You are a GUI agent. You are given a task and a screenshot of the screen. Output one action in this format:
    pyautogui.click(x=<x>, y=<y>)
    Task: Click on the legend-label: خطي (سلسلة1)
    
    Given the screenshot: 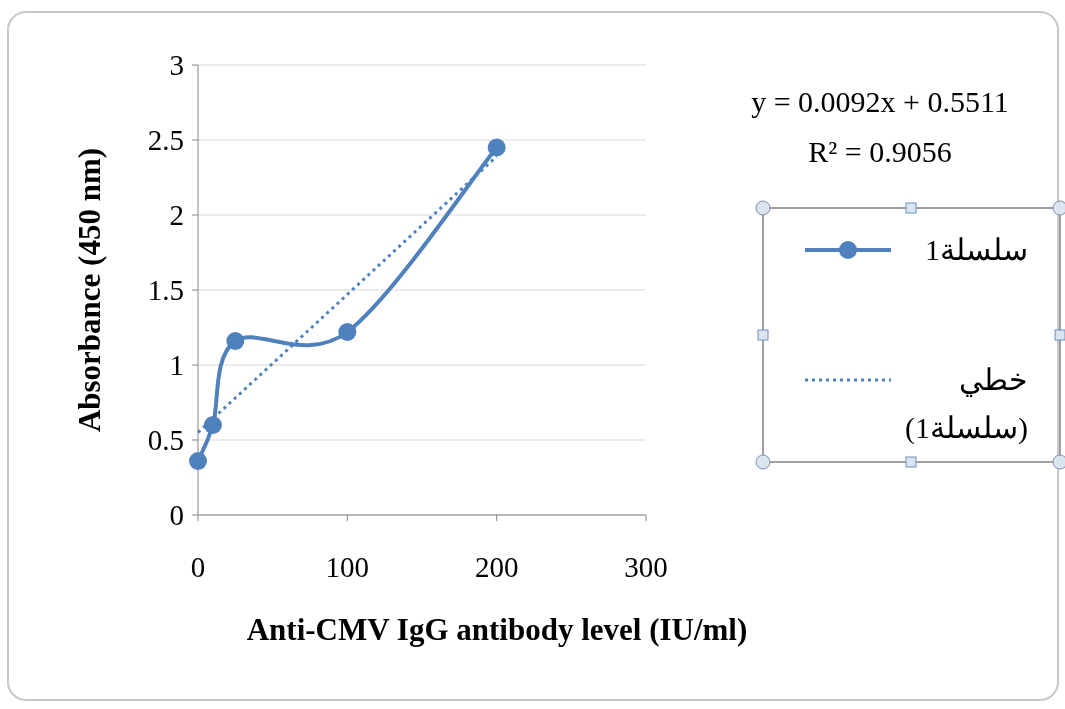 What is the action you would take?
    pyautogui.click(x=966, y=404)
    